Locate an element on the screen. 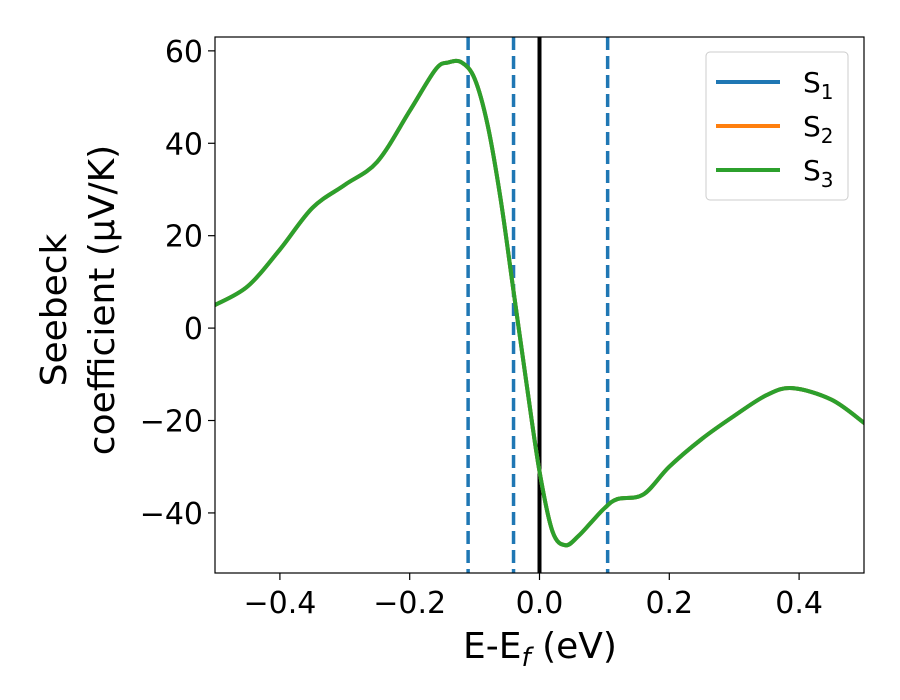  legend: S1 S2 S3 is located at coordinates (777, 126).